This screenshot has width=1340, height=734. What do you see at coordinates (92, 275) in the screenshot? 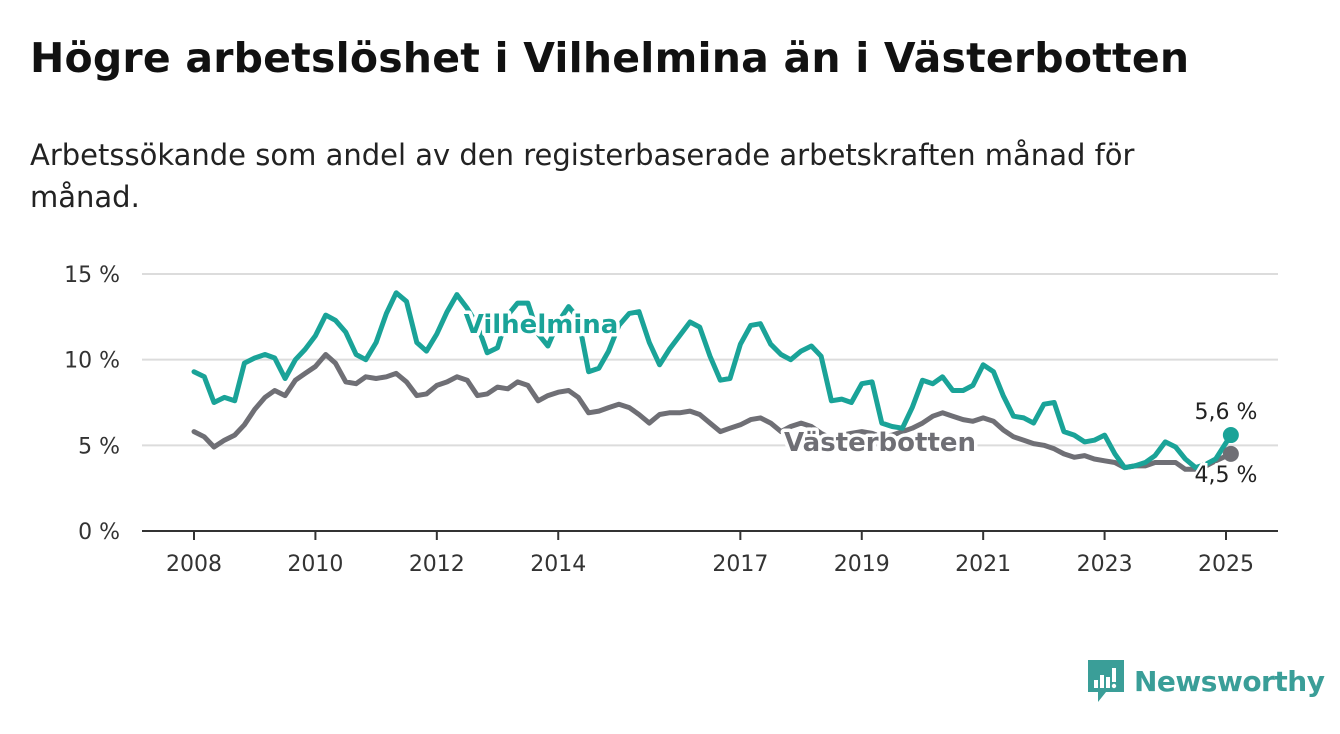
I see `y-tick-label: 15 %` at bounding box center [92, 275].